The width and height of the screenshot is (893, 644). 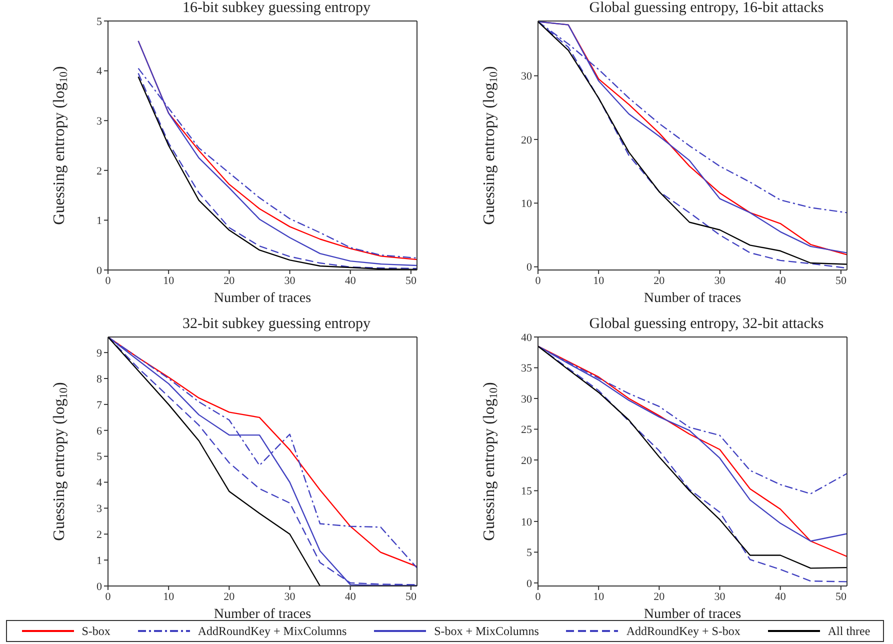 I want to click on y-tick-label: 40, so click(x=526, y=338).